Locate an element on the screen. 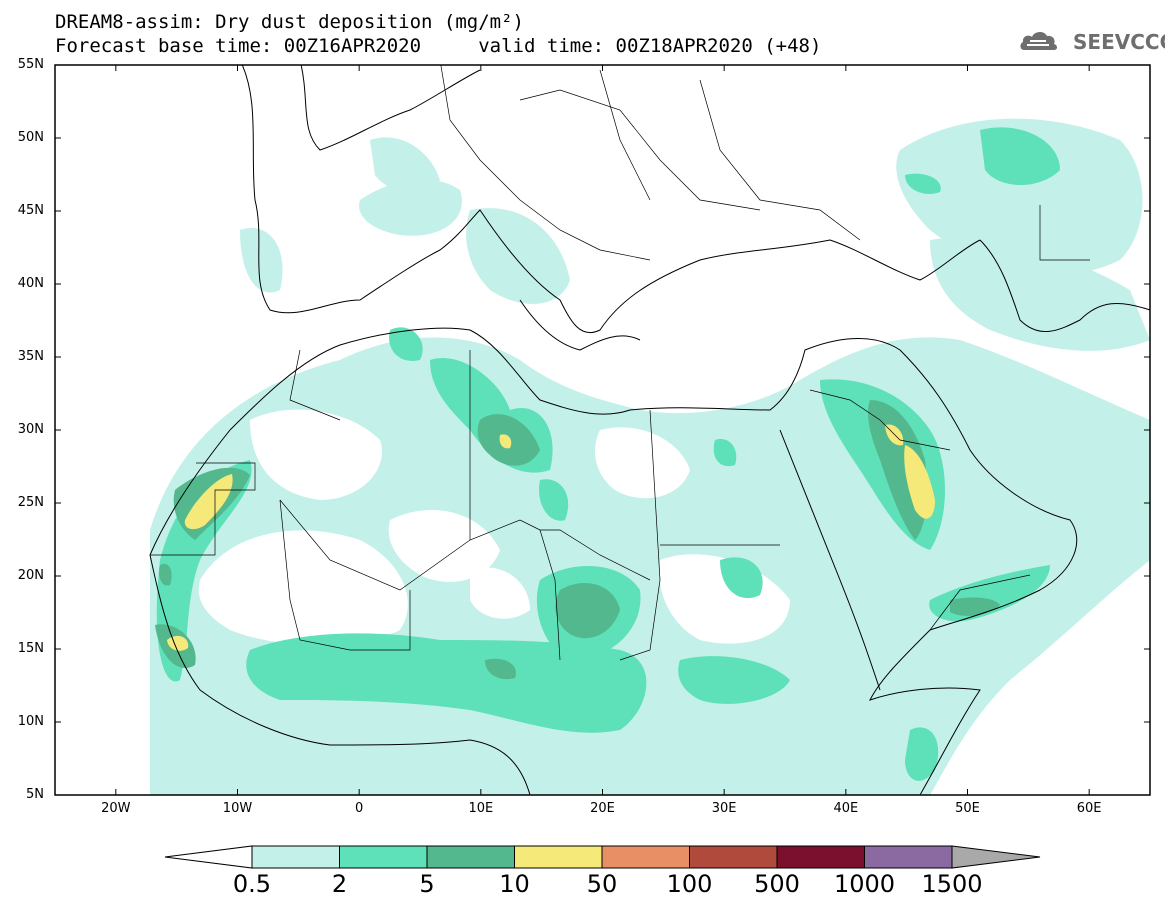 The image size is (1165, 907). colorbar-label: 1000 is located at coordinates (864, 884).